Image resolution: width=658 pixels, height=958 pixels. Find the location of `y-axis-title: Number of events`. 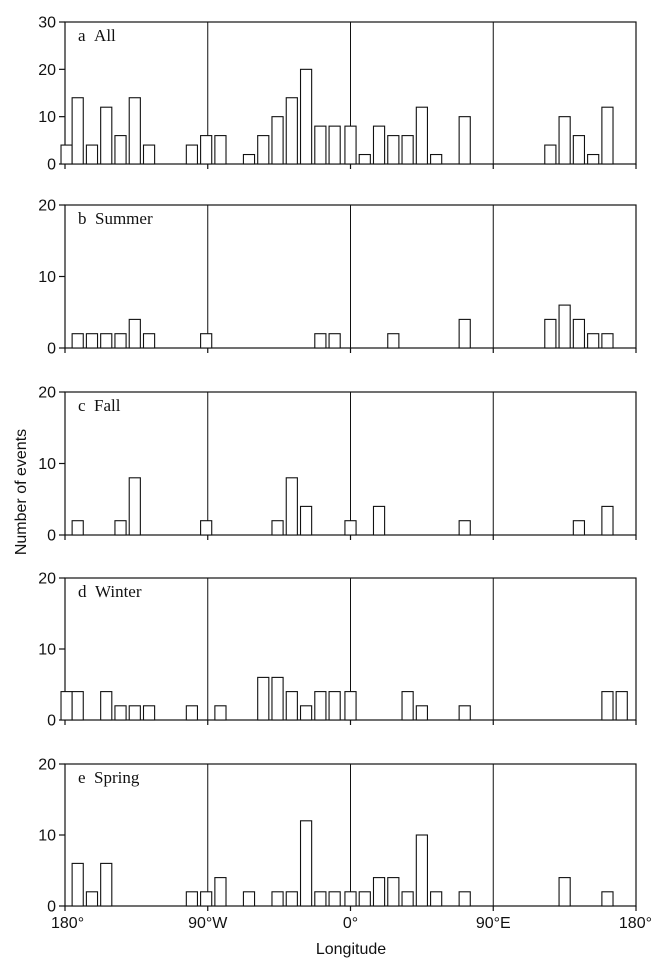

y-axis-title: Number of events is located at coordinates (21, 492).